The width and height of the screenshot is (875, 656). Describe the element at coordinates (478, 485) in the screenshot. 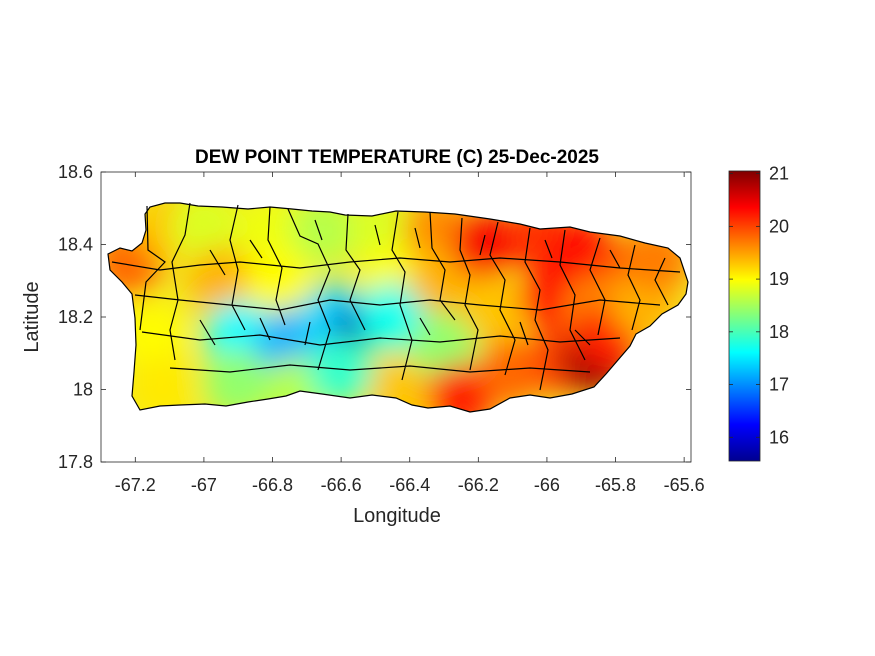

I see `x-tick-label: -66.2` at that location.